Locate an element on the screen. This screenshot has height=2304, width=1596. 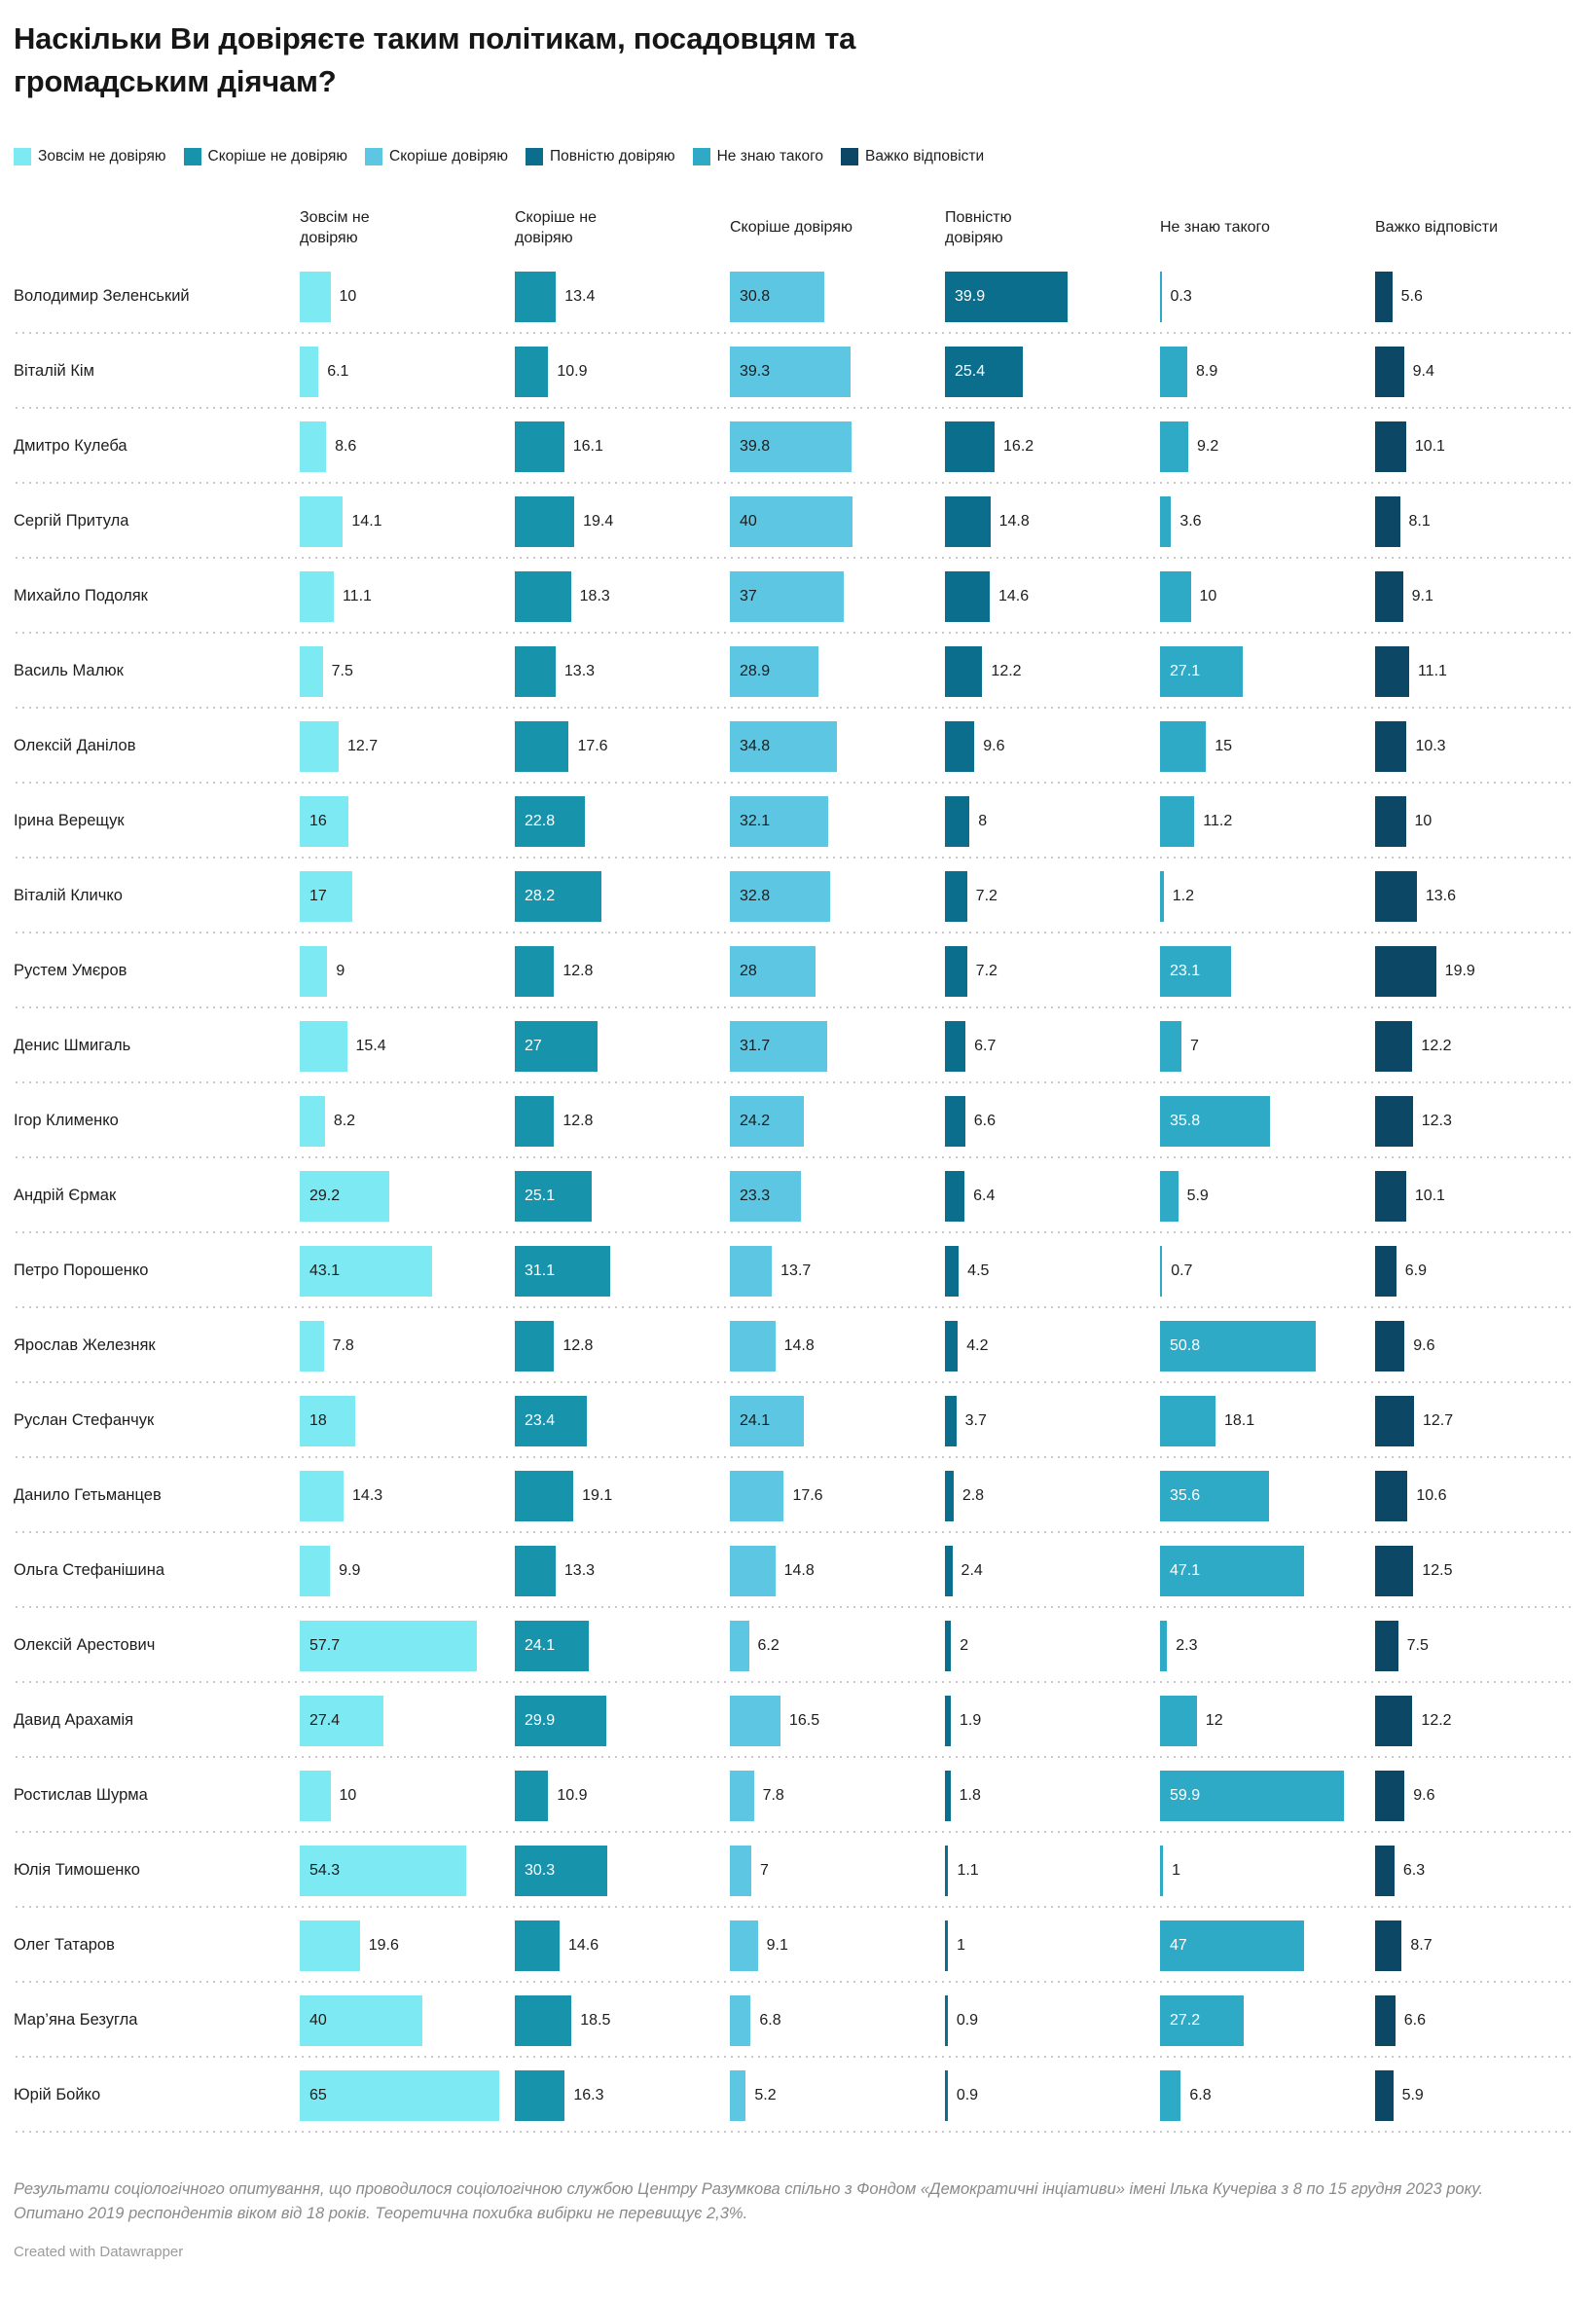
bar-cell: 0.9 is located at coordinates (1052, 2020).